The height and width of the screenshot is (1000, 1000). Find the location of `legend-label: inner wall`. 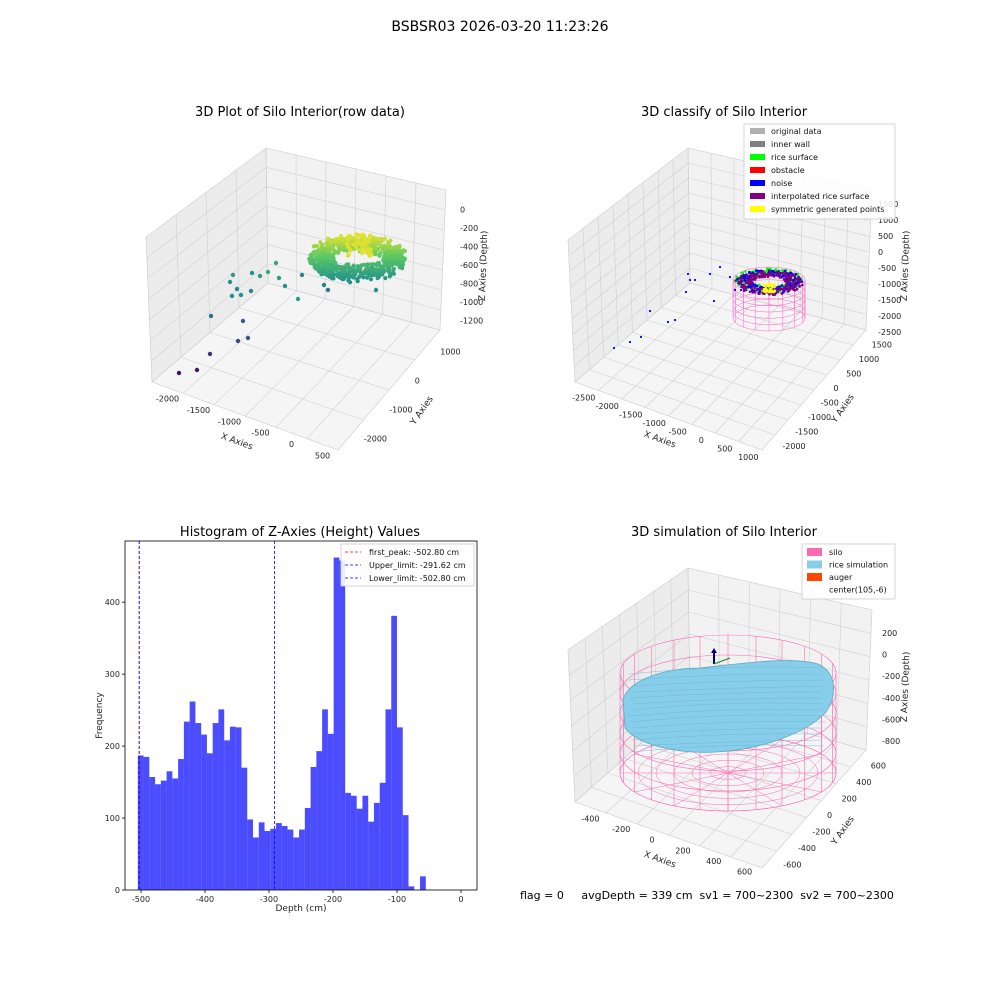

legend-label: inner wall is located at coordinates (790, 144).